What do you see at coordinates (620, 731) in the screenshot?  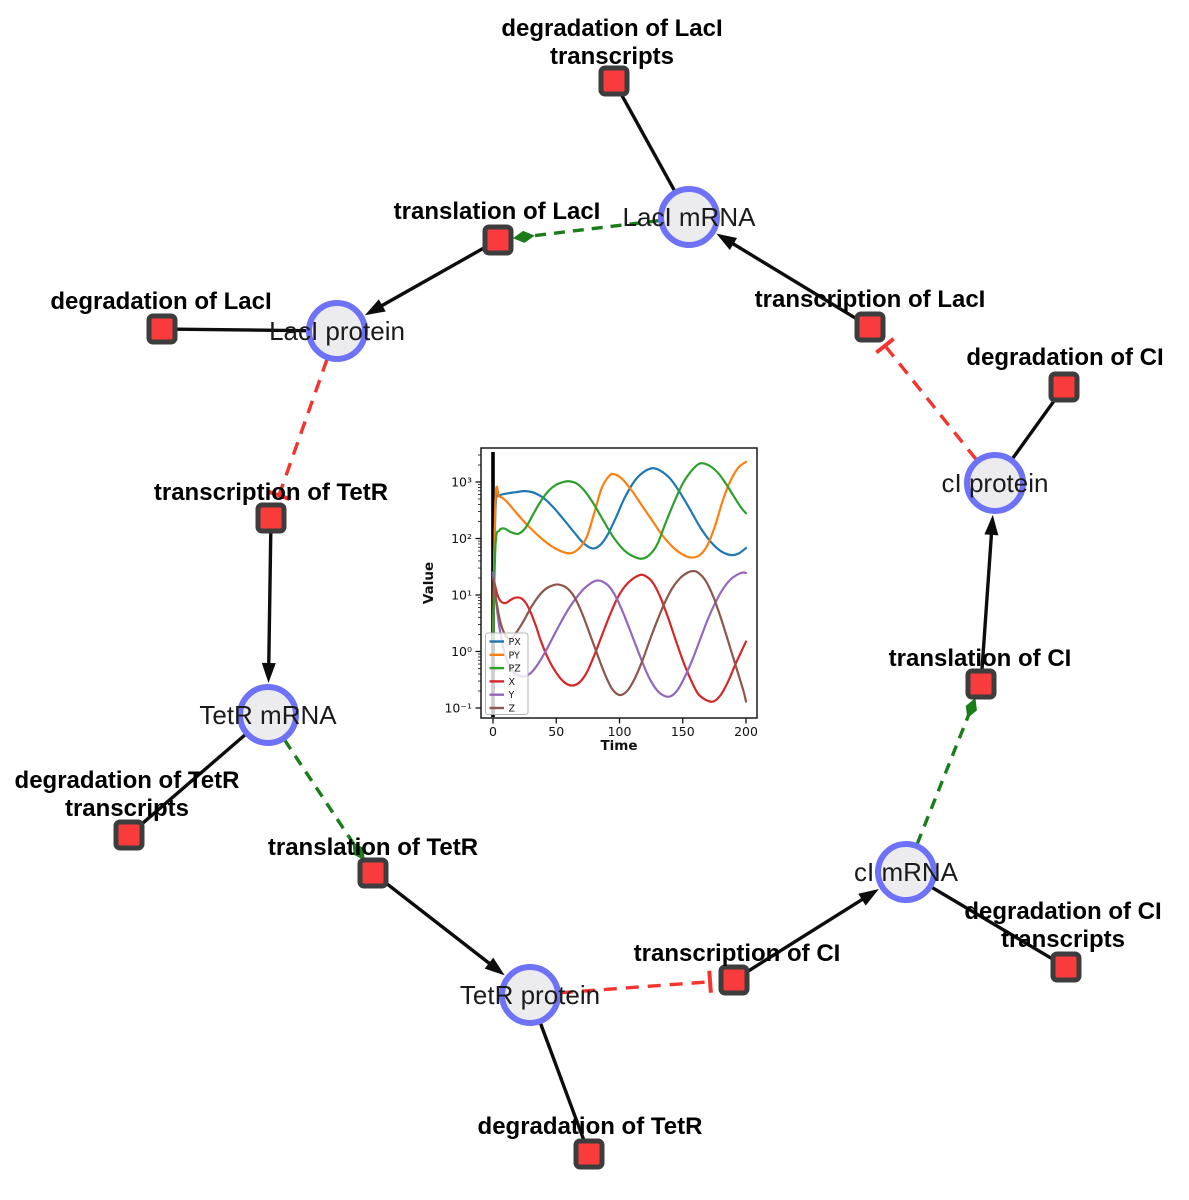 I see `x-tick-label: 100` at bounding box center [620, 731].